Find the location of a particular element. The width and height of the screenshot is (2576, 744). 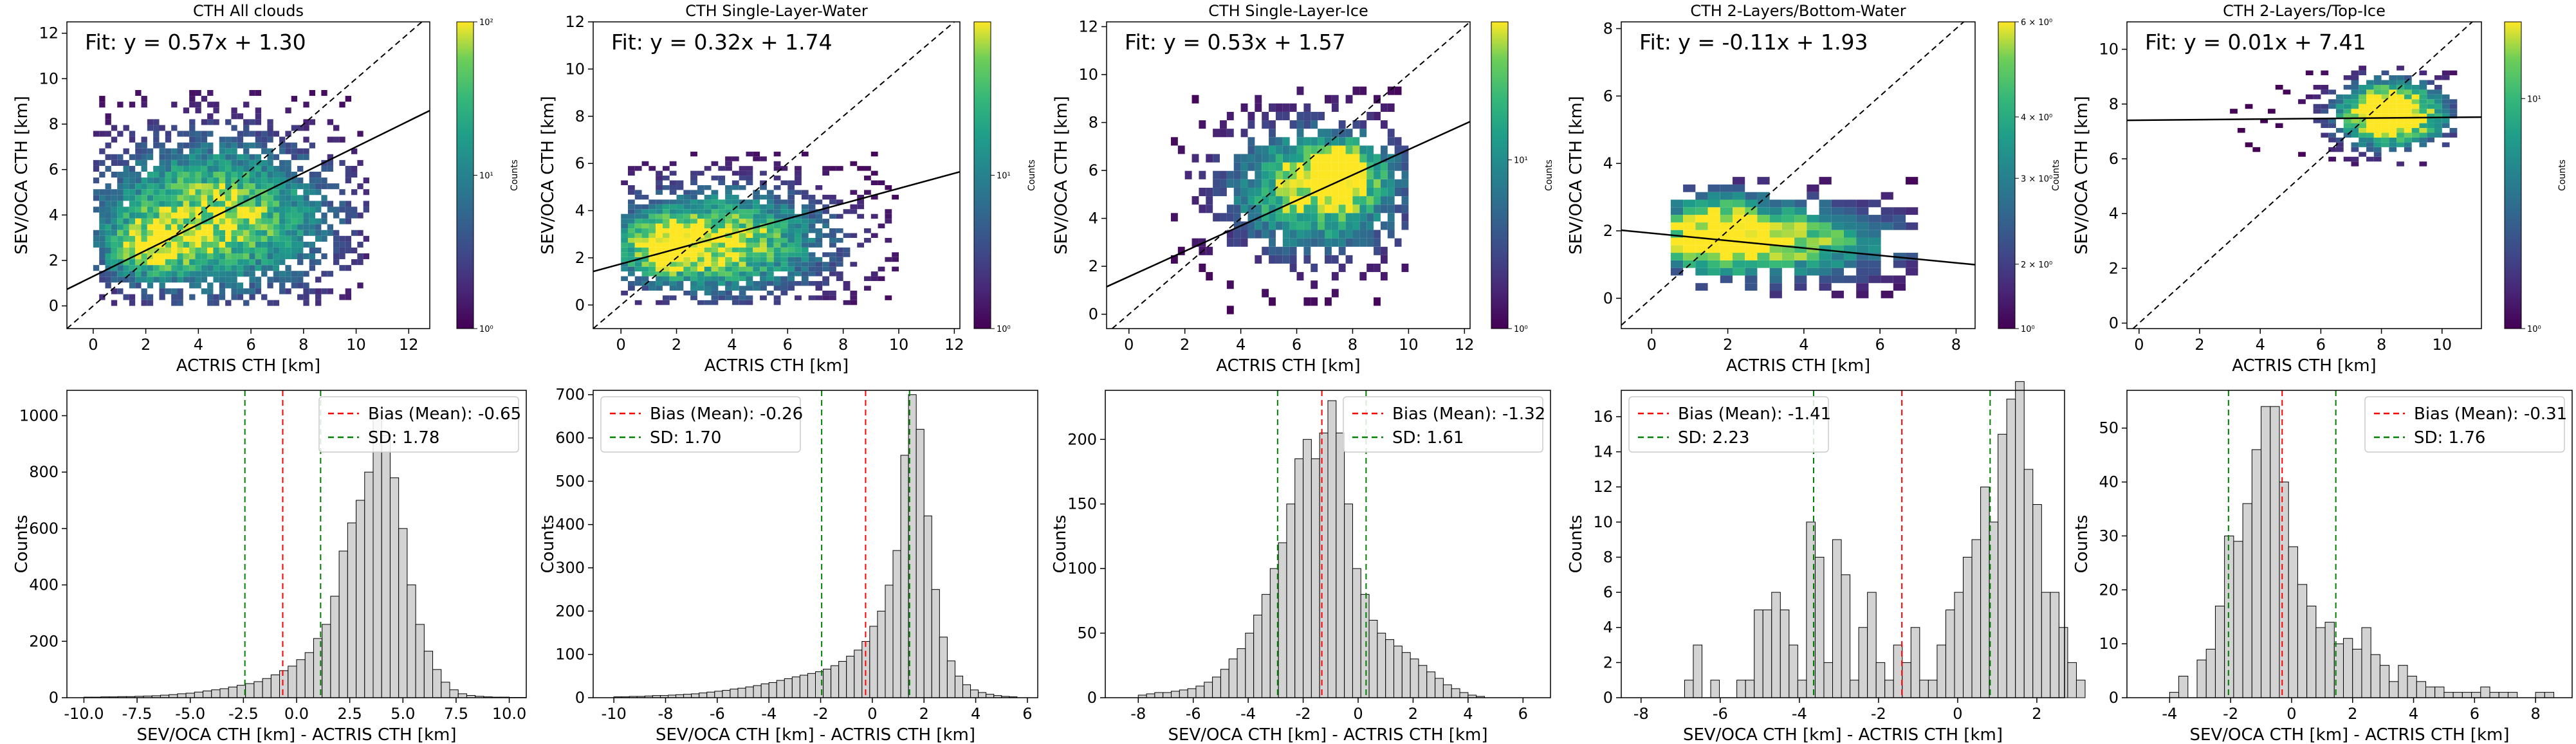

y-tick-label: 6 is located at coordinates (1608, 592).